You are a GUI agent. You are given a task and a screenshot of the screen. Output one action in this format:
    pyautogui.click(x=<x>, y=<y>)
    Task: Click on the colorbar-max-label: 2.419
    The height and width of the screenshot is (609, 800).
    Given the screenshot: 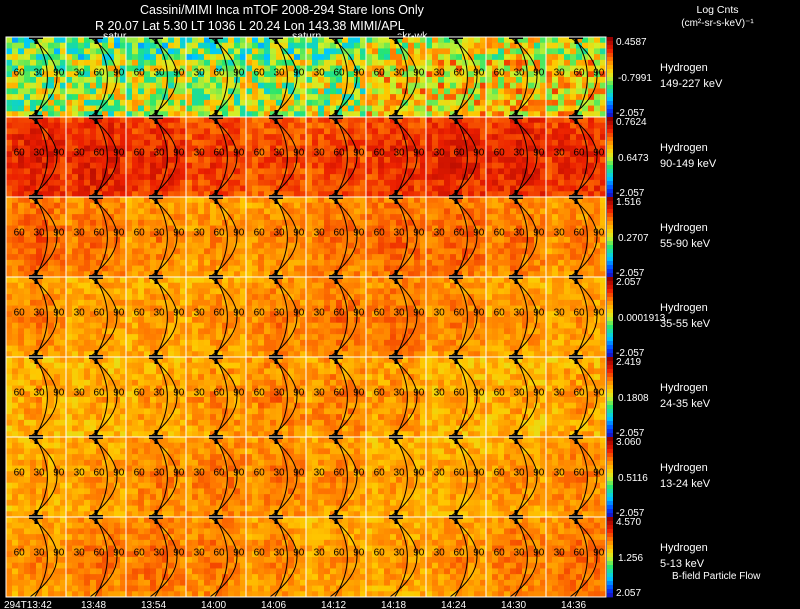 What is the action you would take?
    pyautogui.click(x=628, y=362)
    